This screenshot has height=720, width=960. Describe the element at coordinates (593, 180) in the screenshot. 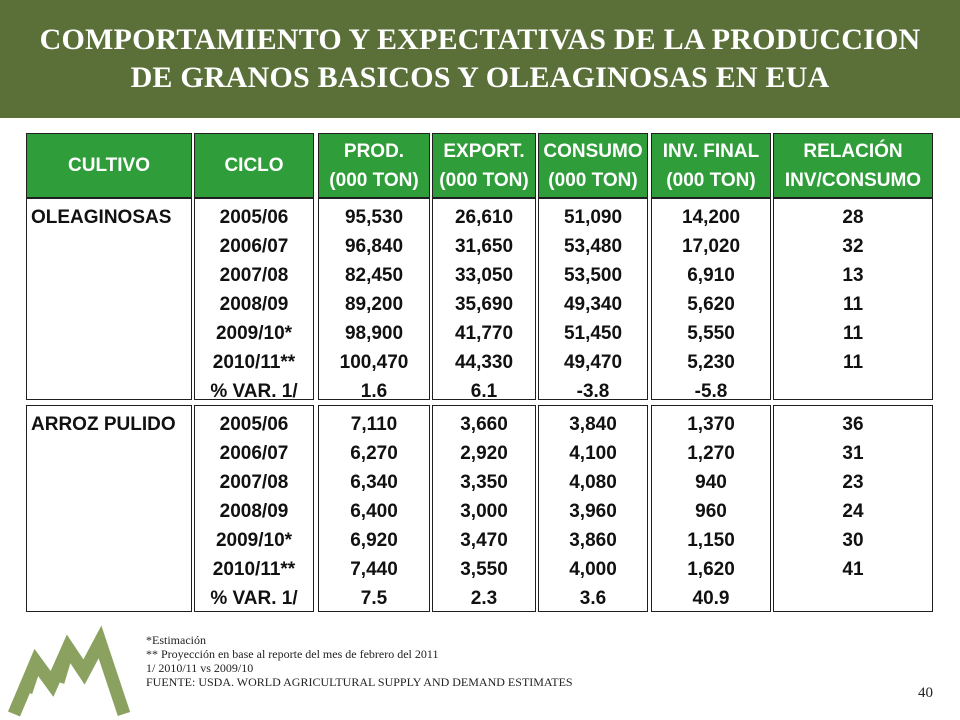

I see `header-consumo-line-2: (000 TON)` at that location.